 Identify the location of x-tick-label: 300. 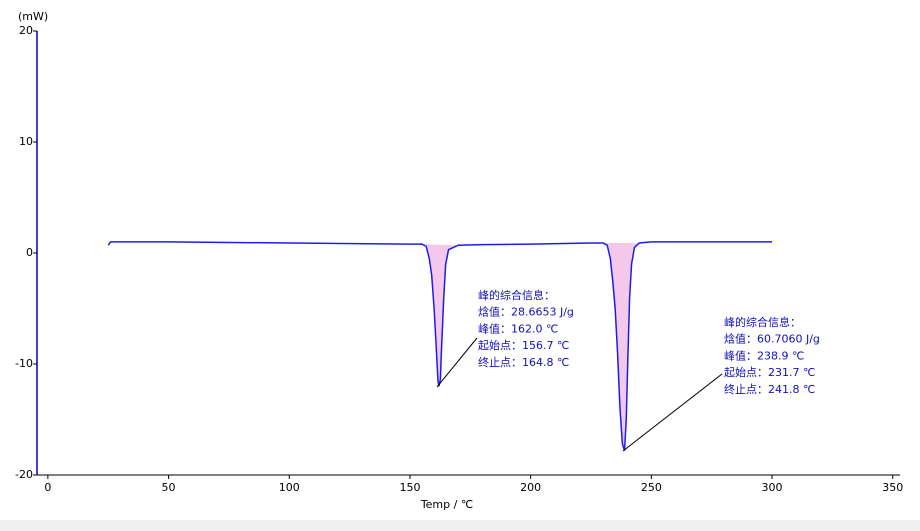
(772, 487).